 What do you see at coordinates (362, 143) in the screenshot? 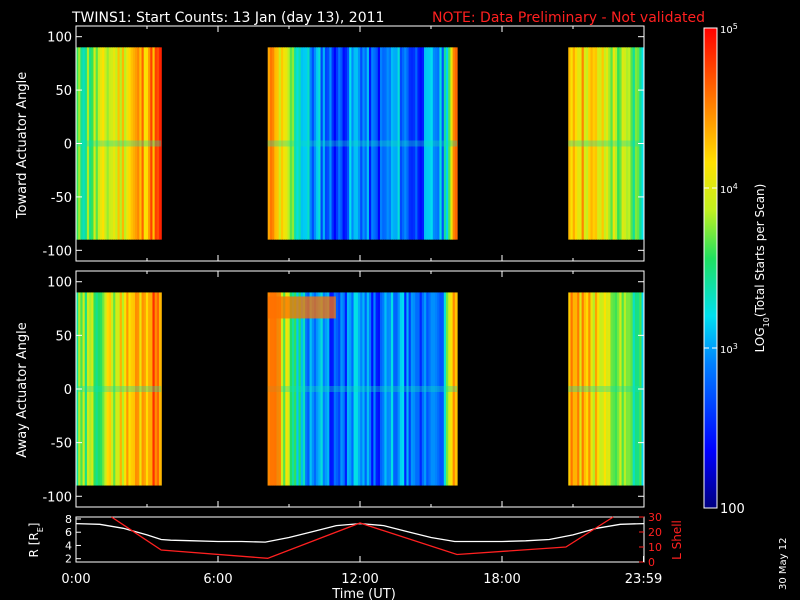
I see `heatmap-band` at bounding box center [362, 143].